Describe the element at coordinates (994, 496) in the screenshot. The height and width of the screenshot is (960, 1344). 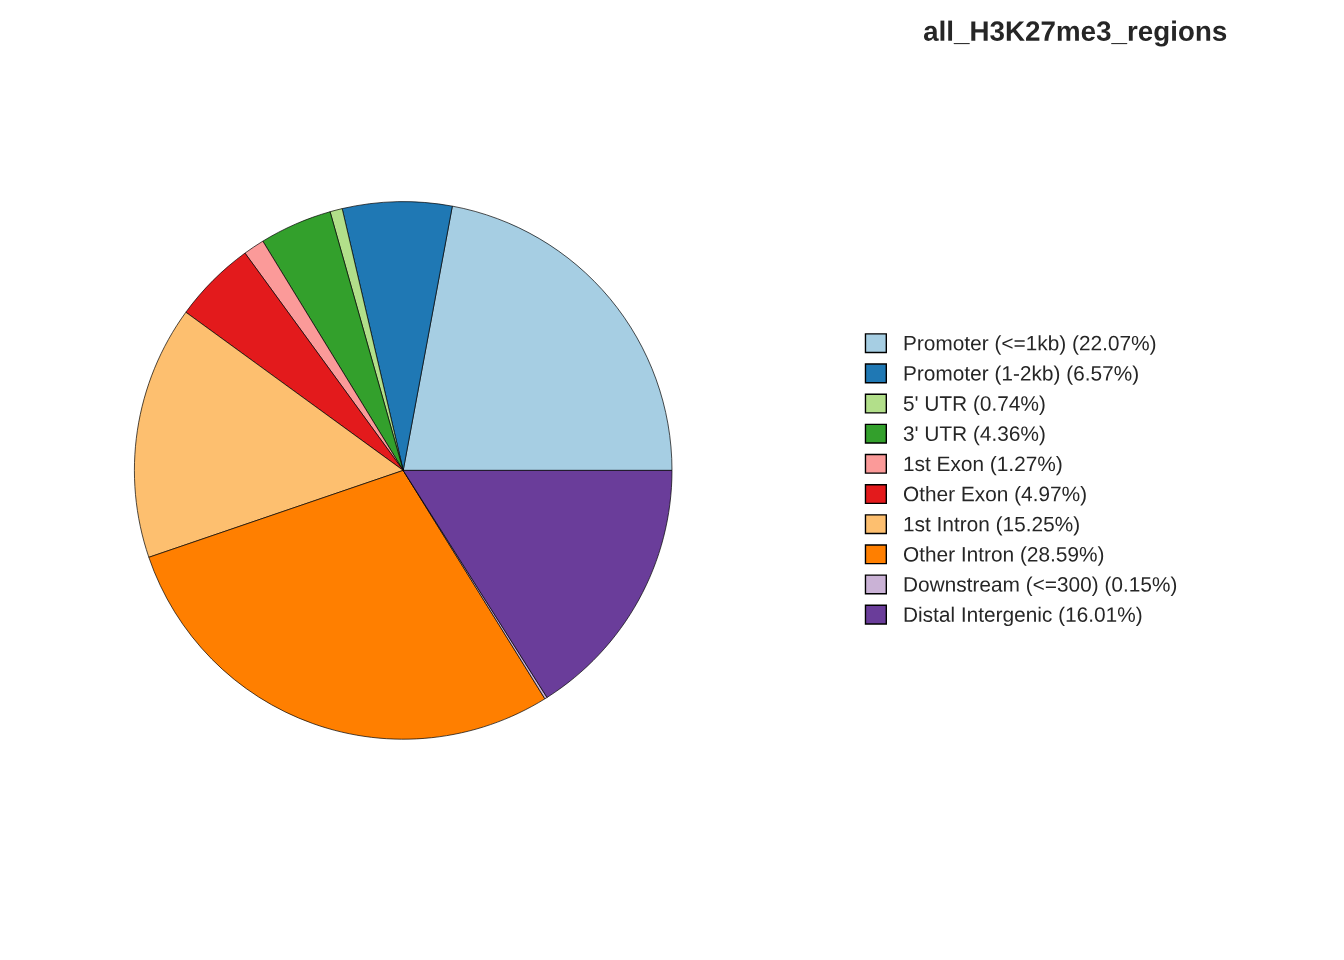
I see `legend-label: Other Exon (4.97%)` at that location.